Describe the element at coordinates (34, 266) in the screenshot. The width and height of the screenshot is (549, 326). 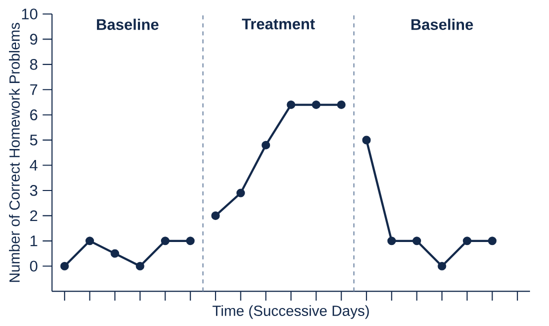
I see `y-tick-label: 0` at that location.